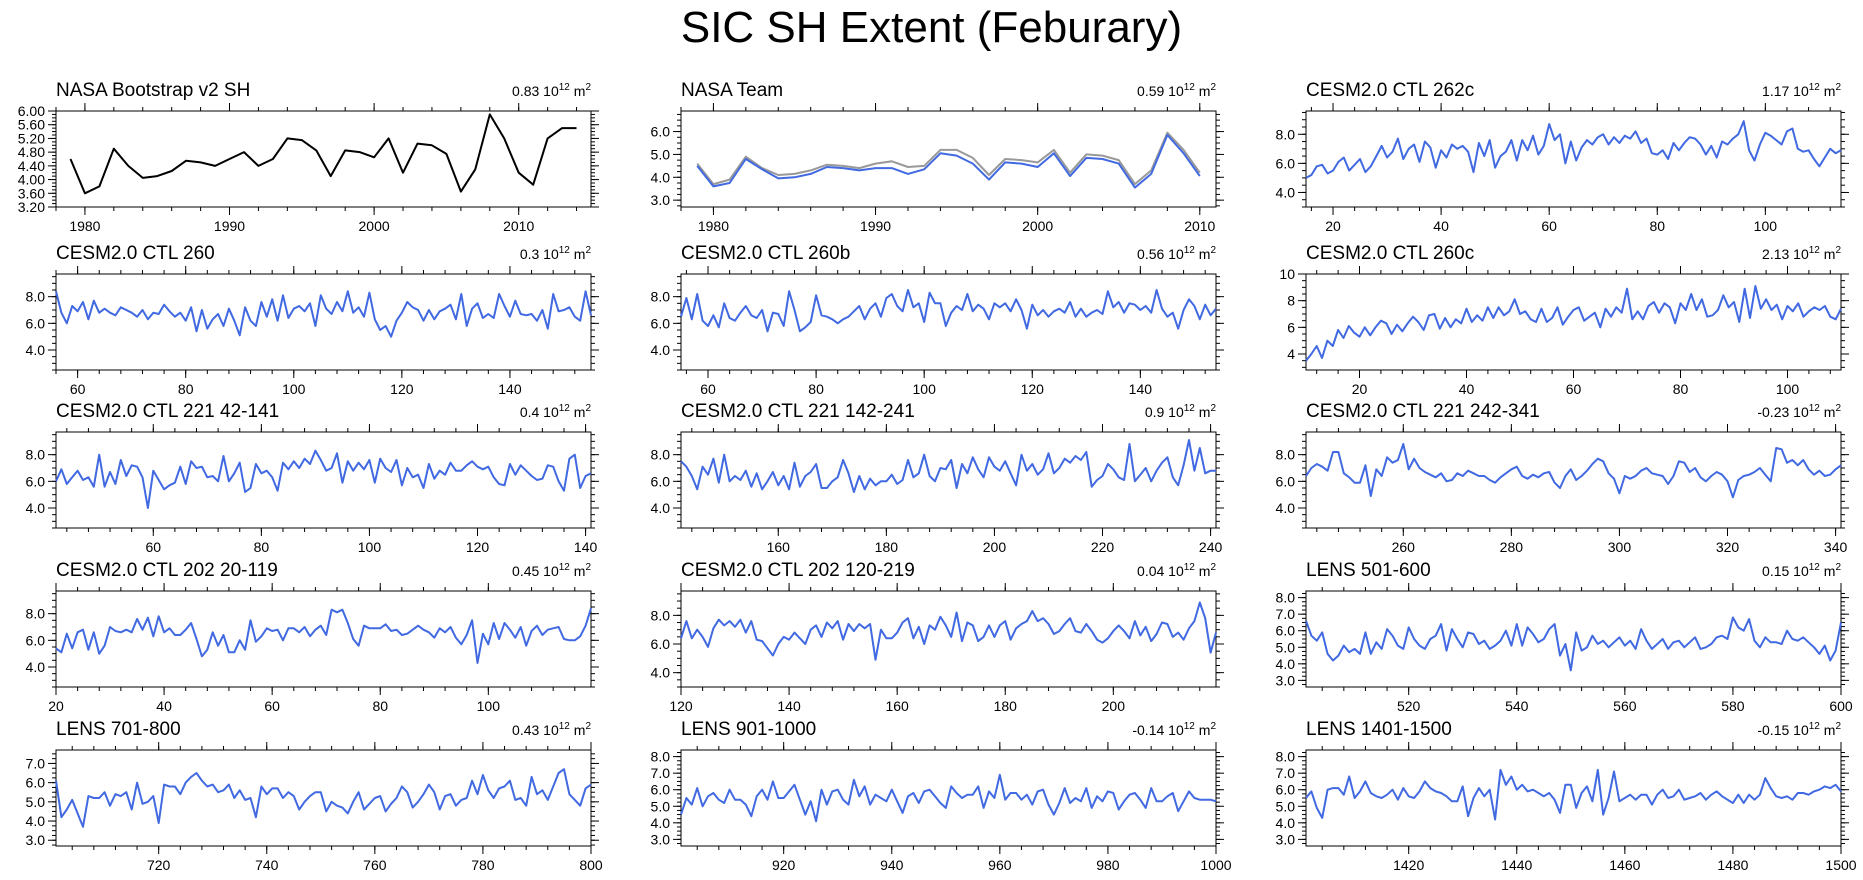 The width and height of the screenshot is (1863, 880). Describe the element at coordinates (402, 389) in the screenshot. I see `x-tick-label: 120` at that location.